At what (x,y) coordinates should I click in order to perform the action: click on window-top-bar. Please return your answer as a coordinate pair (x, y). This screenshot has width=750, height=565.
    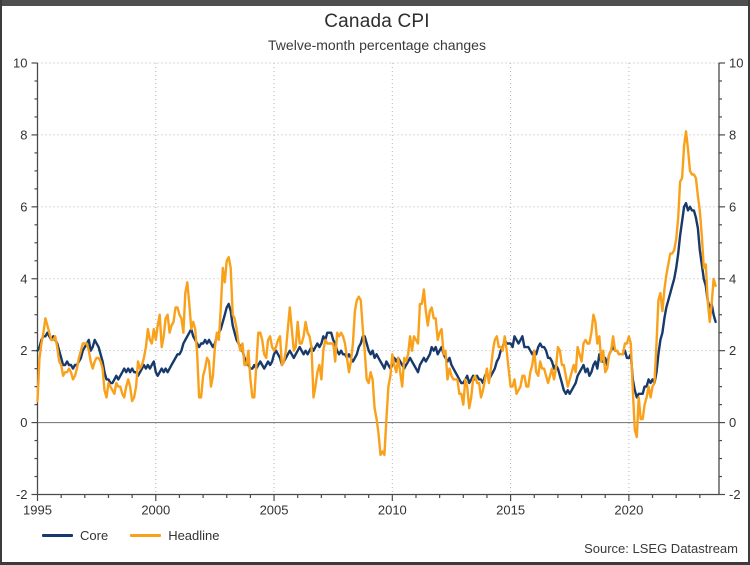
    Looking at the image, I should click on (375, 3).